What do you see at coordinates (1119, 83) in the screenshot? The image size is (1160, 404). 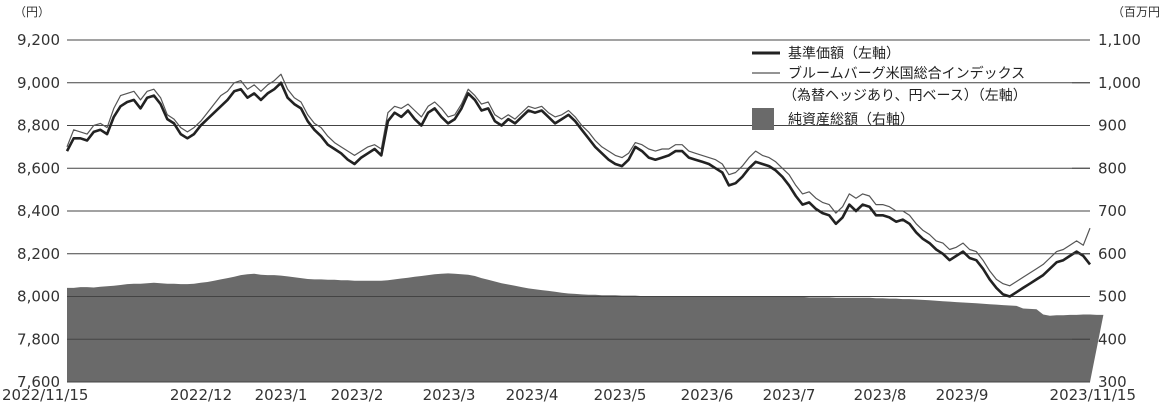 I see `right-tick-label: 1,000` at bounding box center [1119, 83].